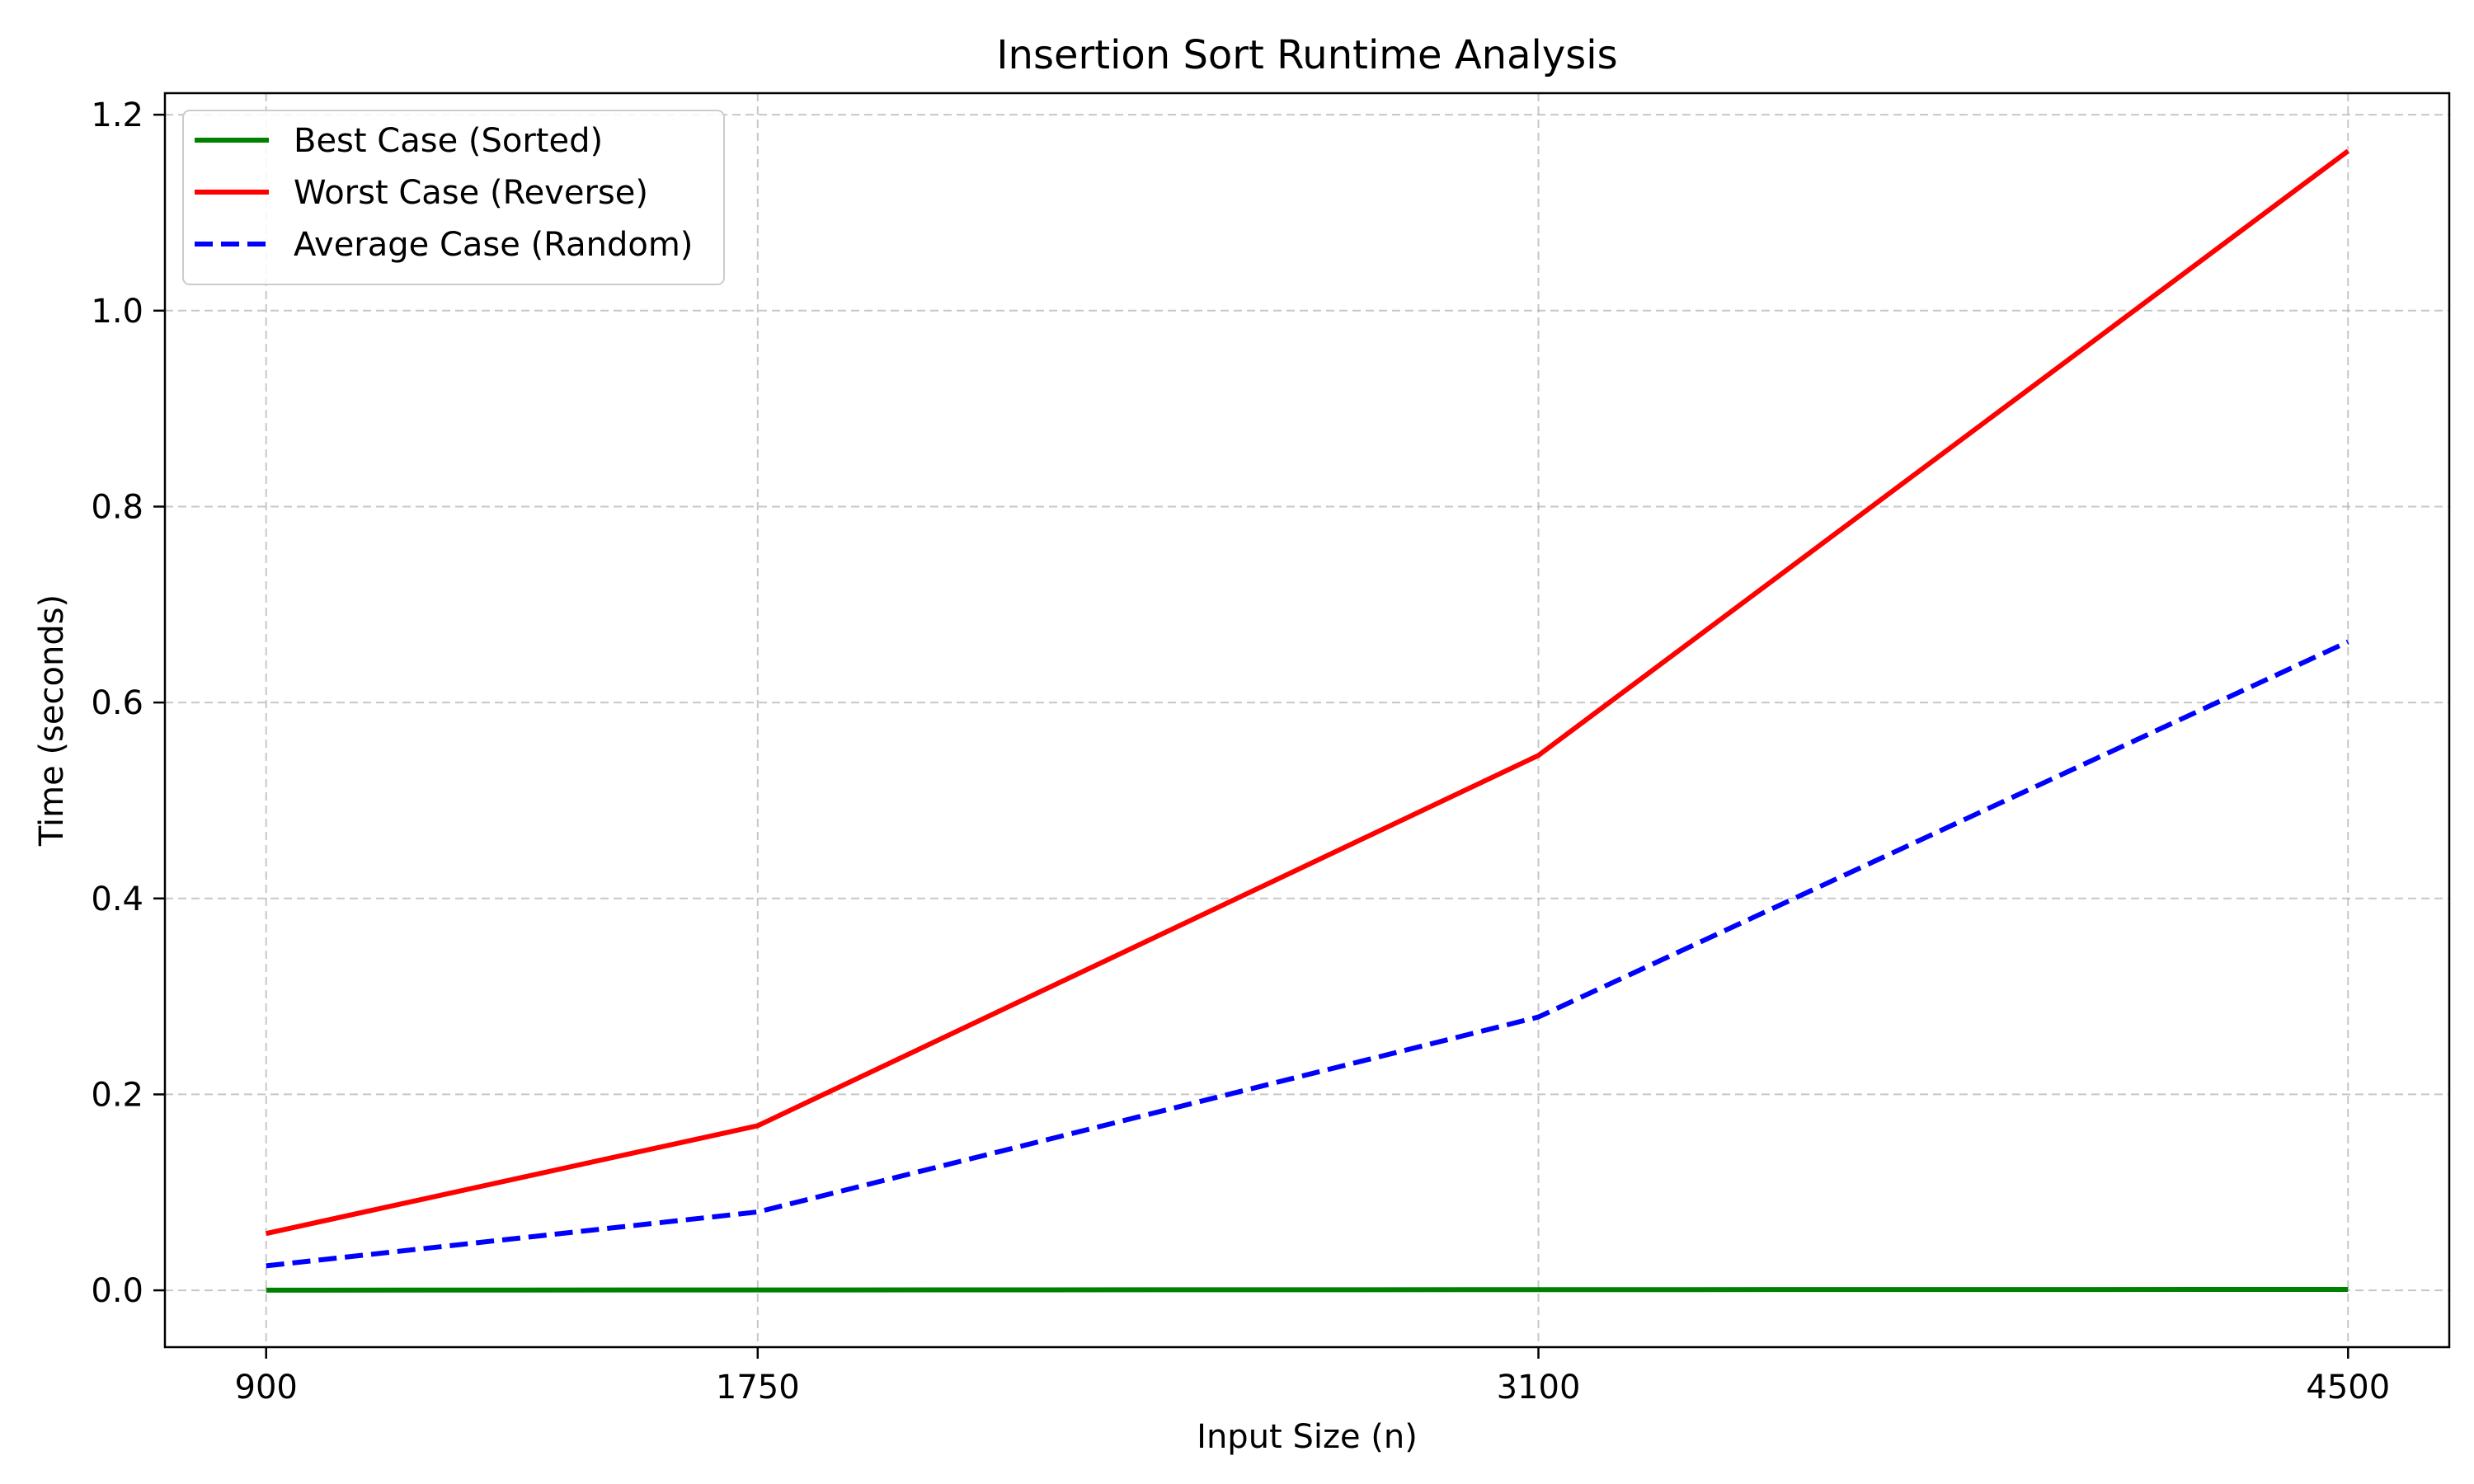  I want to click on x-tick-label: 1750, so click(758, 1388).